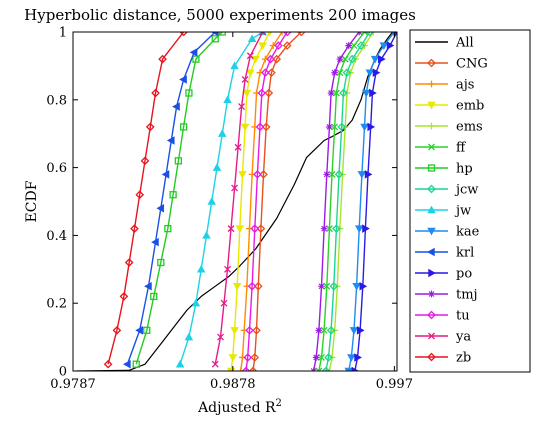 This screenshot has height=425, width=560. I want to click on legend-marker-po, so click(432, 273).